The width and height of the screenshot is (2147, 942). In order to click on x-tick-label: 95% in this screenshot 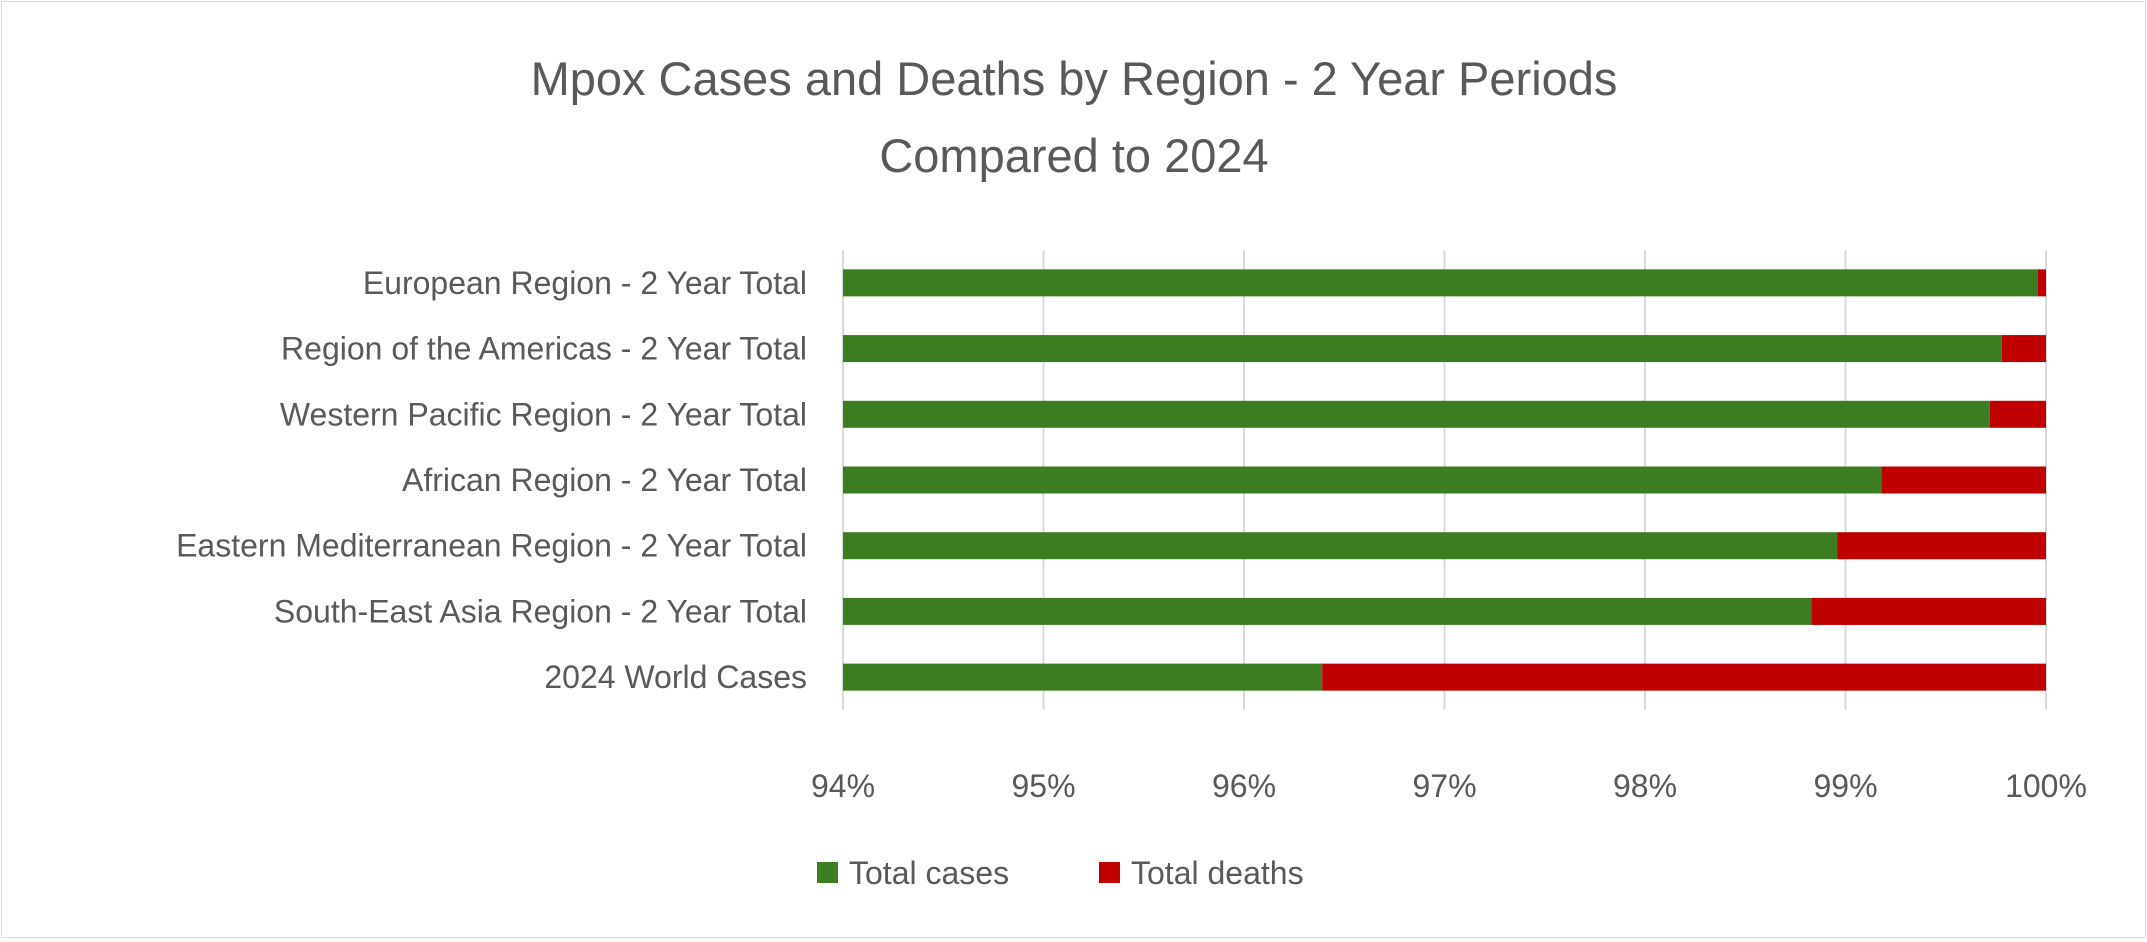, I will do `click(1043, 786)`.